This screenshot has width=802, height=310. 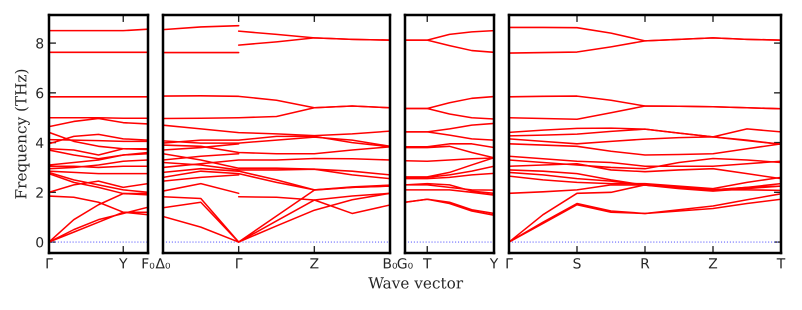 What do you see at coordinates (405, 263) in the screenshot?
I see `x-tick-label: G₀` at bounding box center [405, 263].